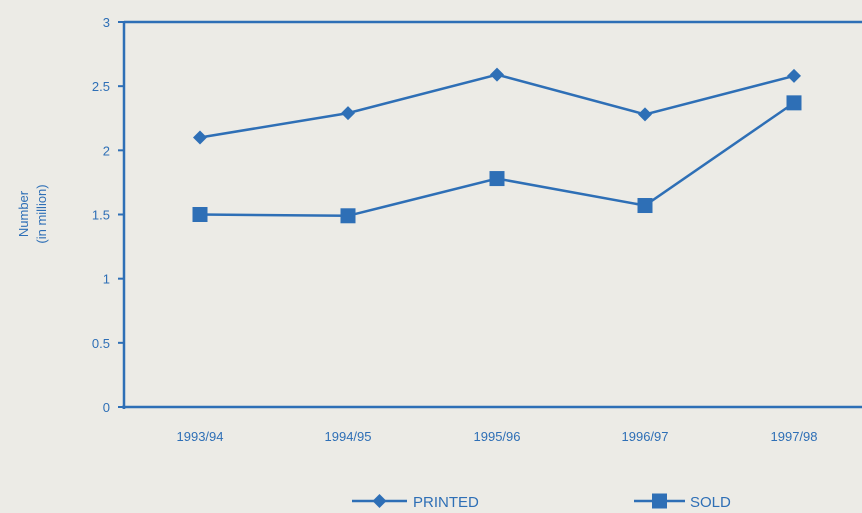  What do you see at coordinates (106, 150) in the screenshot?
I see `y-tick-label: 2` at bounding box center [106, 150].